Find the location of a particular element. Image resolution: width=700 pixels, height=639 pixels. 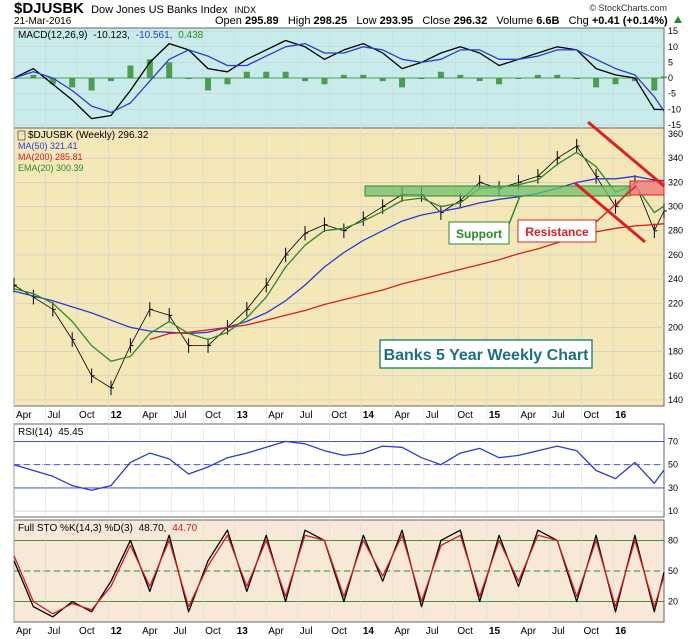

price-legend: $DJUSBK (Weekly) 296.32 is located at coordinates (88, 135).